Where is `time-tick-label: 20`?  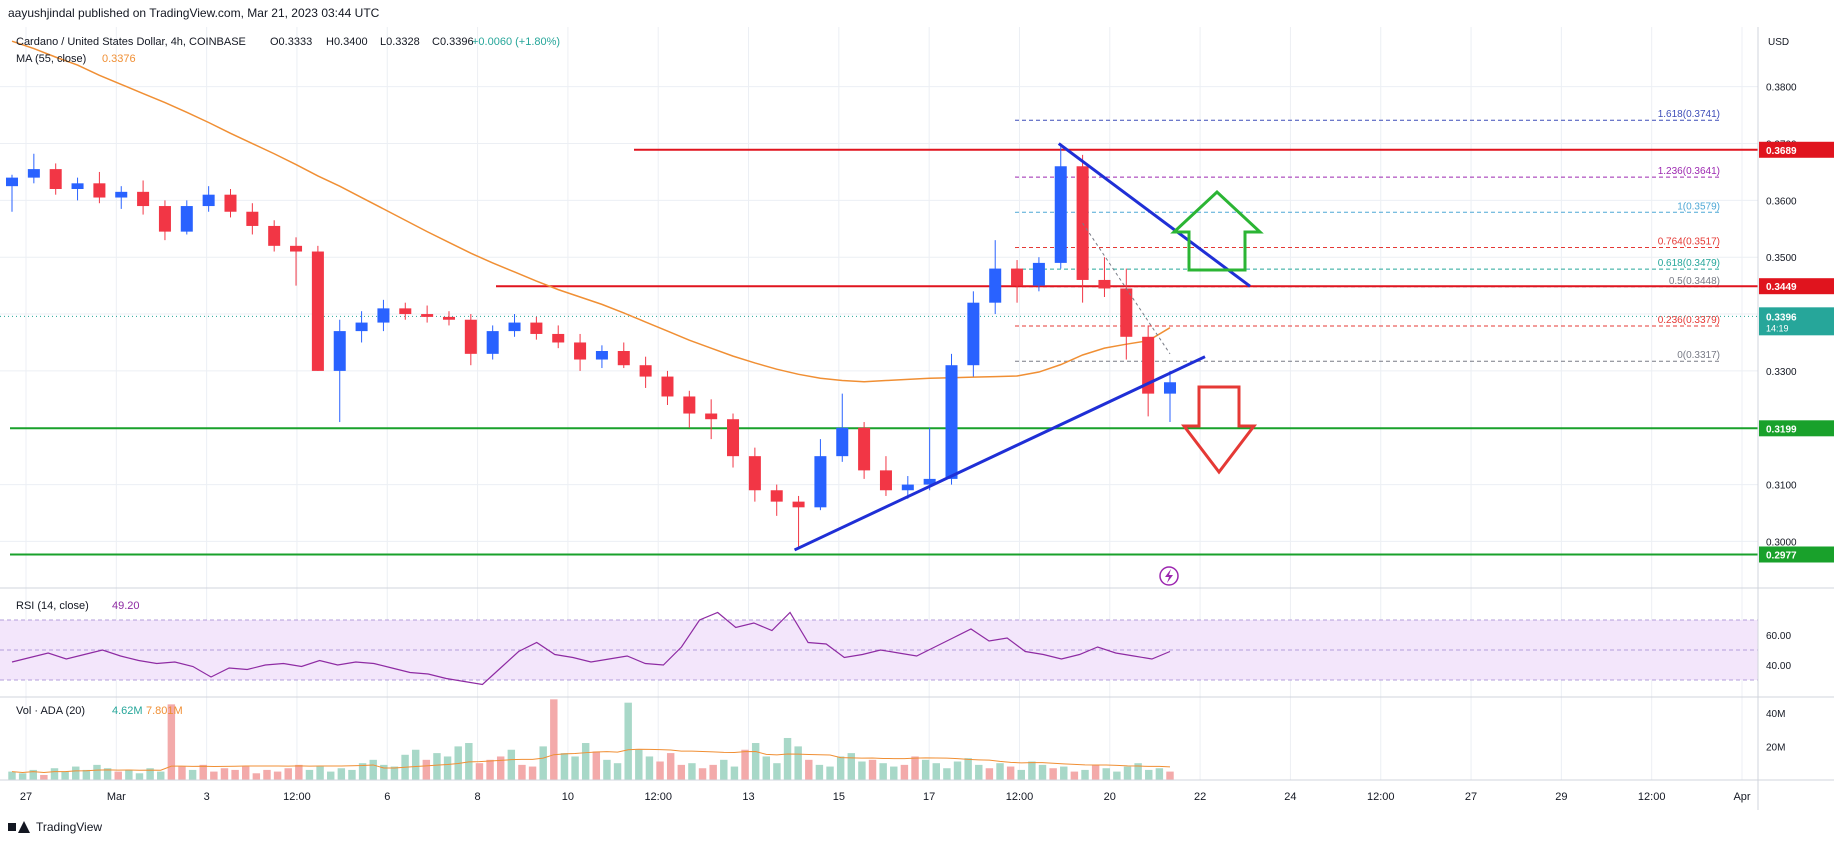
time-tick-label: 20 is located at coordinates (1110, 797).